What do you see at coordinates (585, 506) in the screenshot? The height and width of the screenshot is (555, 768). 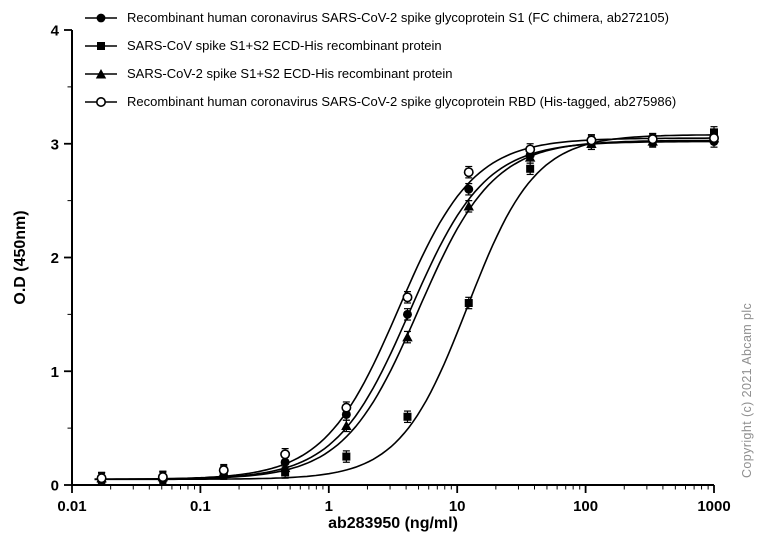 I see `x-tick-label: 100` at bounding box center [585, 506].